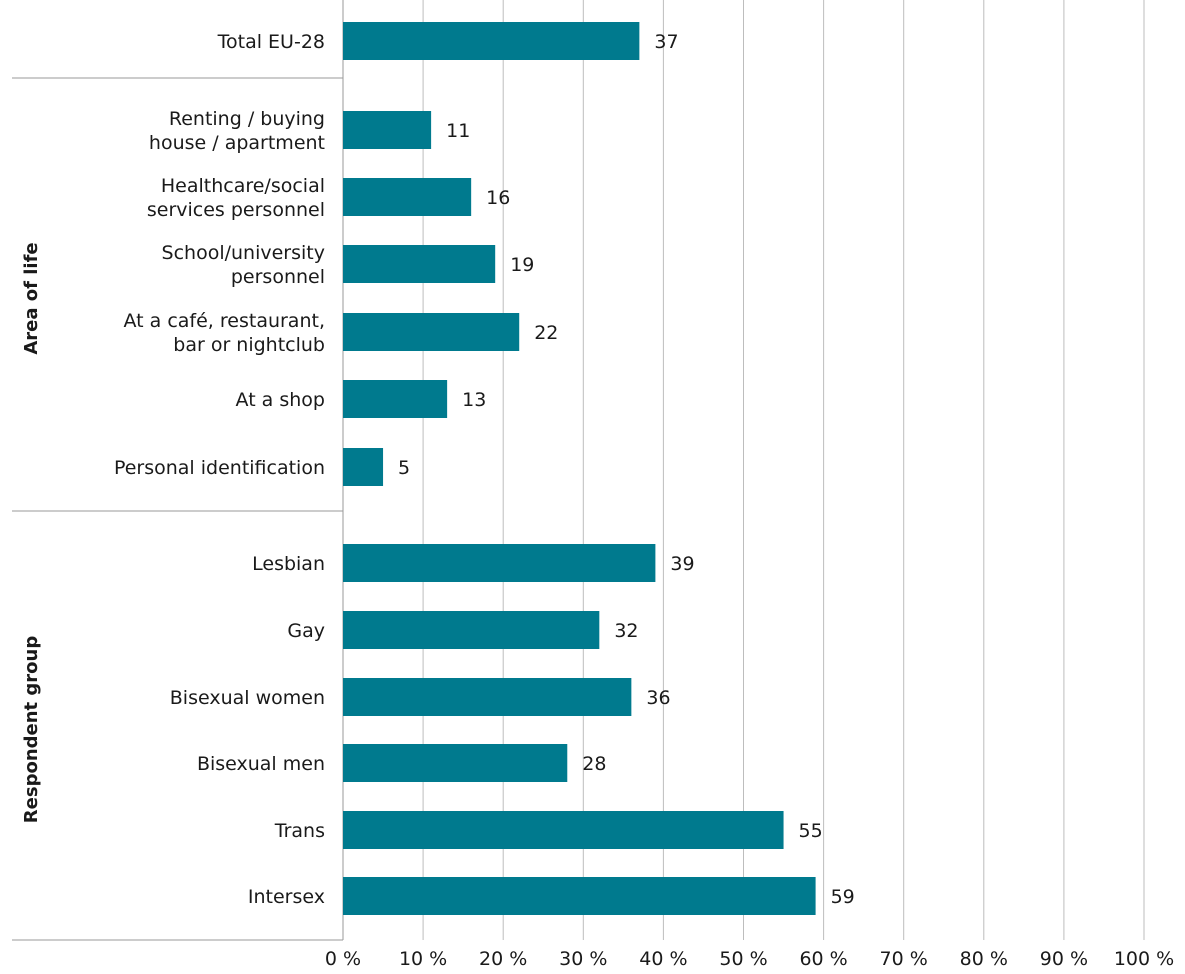  I want to click on data-label: 5, so click(404, 468).